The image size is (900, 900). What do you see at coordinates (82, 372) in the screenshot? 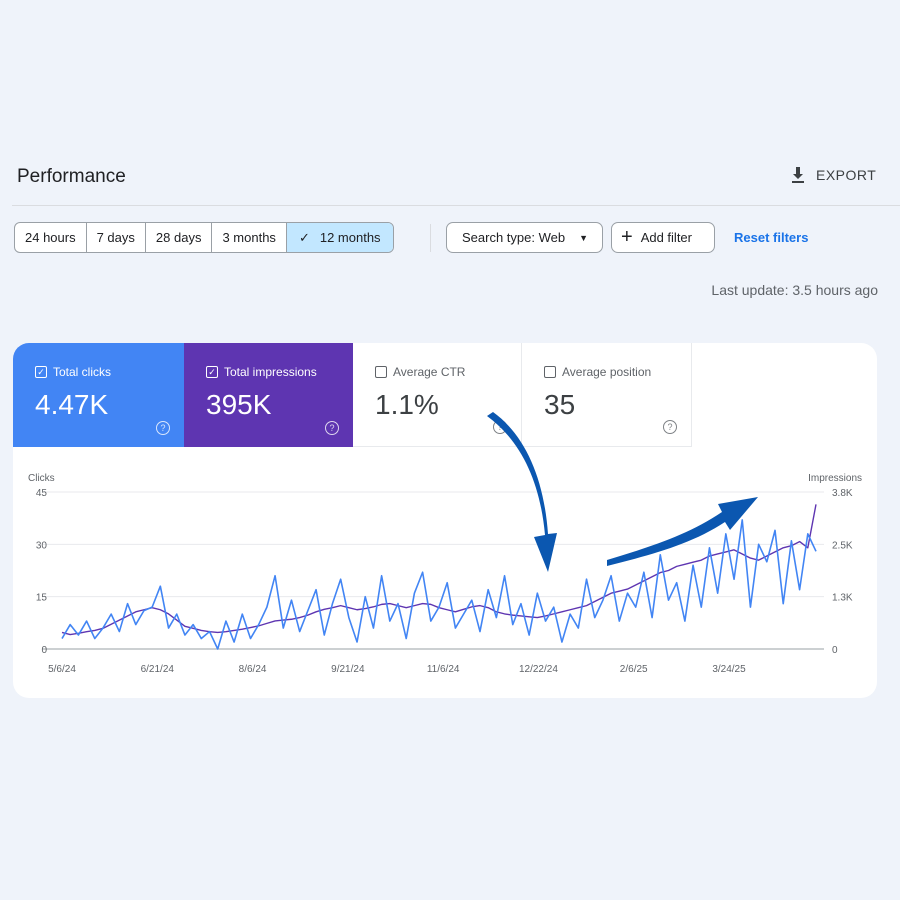
I see `metric-label: Total clicks` at bounding box center [82, 372].